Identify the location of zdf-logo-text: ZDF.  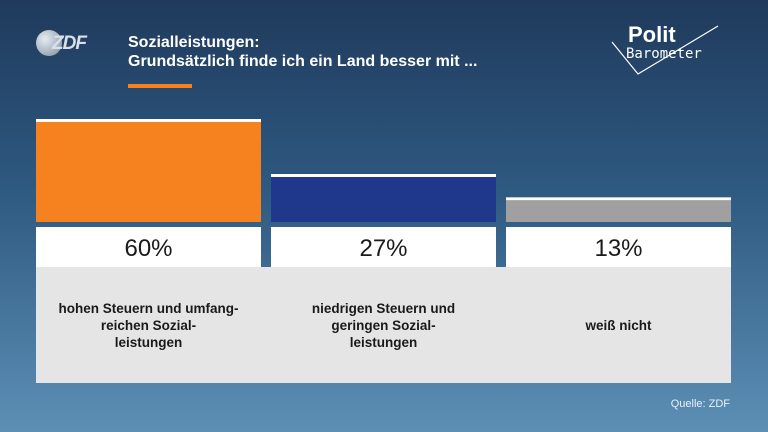
(69, 43).